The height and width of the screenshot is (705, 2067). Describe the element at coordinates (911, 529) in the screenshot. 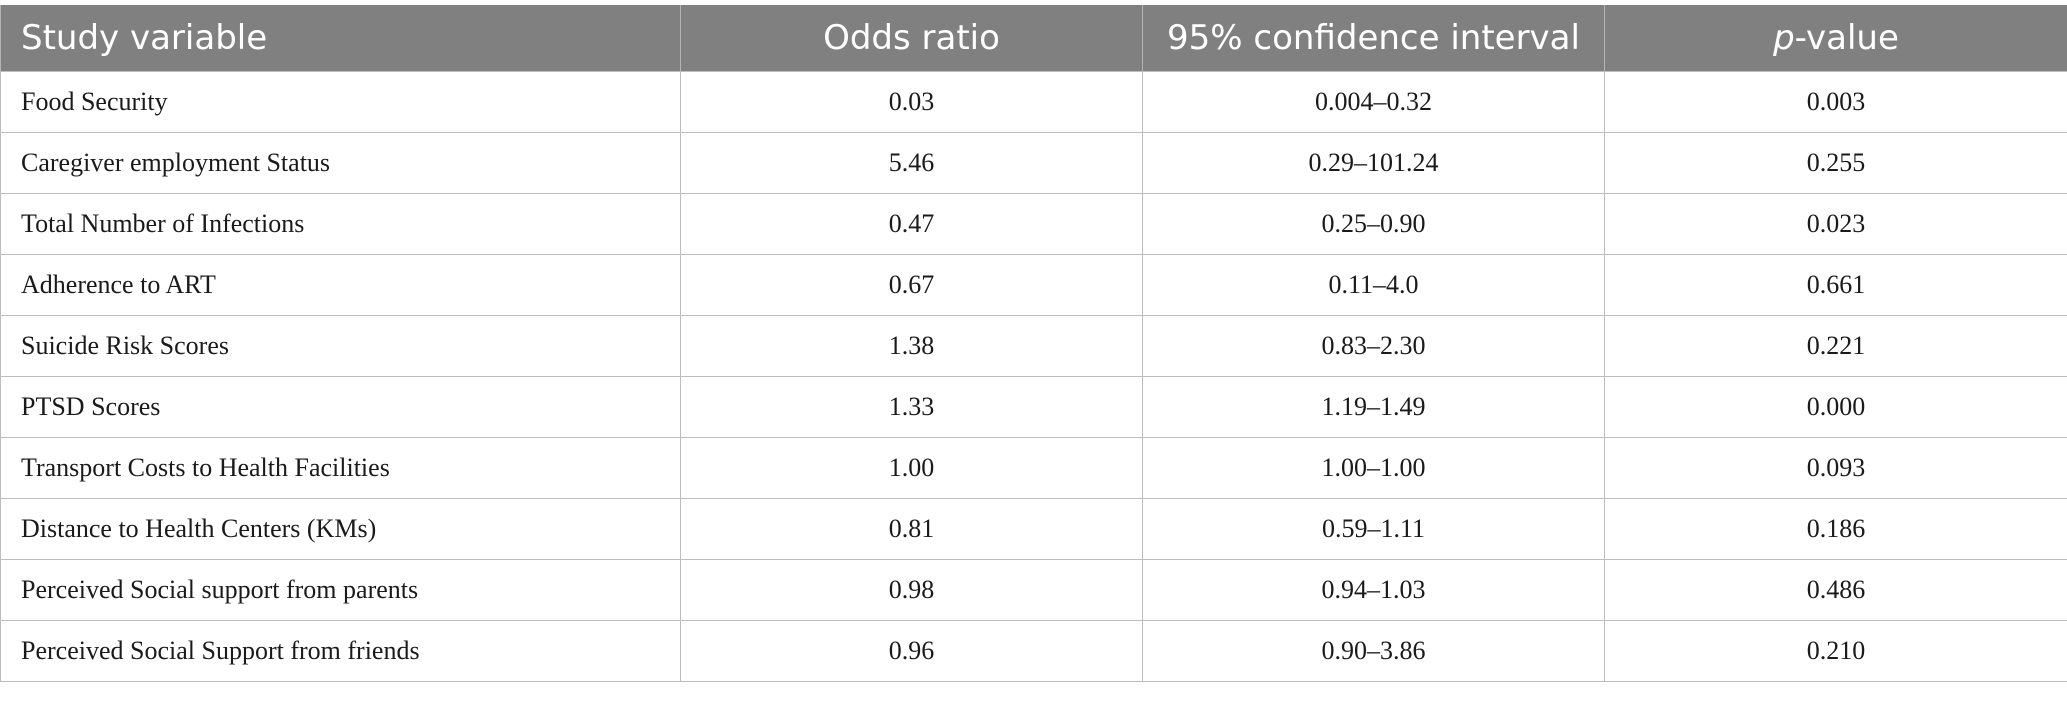

I see `cell-odds-ratio: 0.81` at that location.